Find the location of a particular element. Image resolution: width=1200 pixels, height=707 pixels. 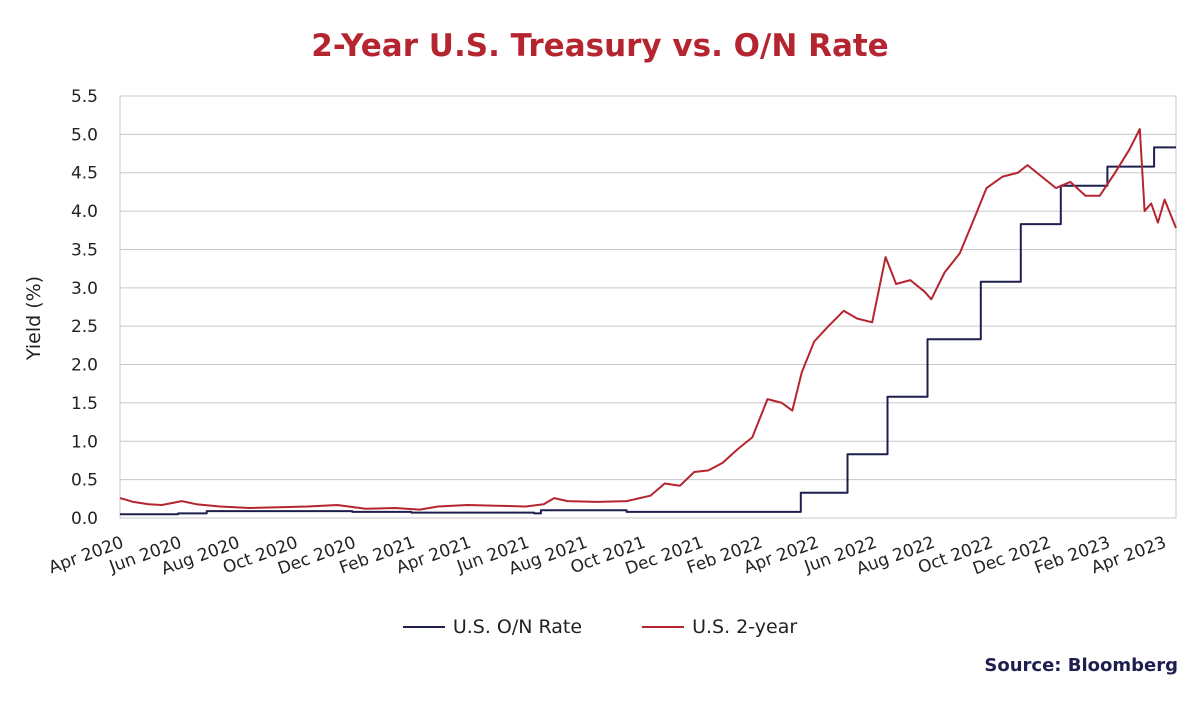

y-tick-label: 5.0 is located at coordinates (84, 135).